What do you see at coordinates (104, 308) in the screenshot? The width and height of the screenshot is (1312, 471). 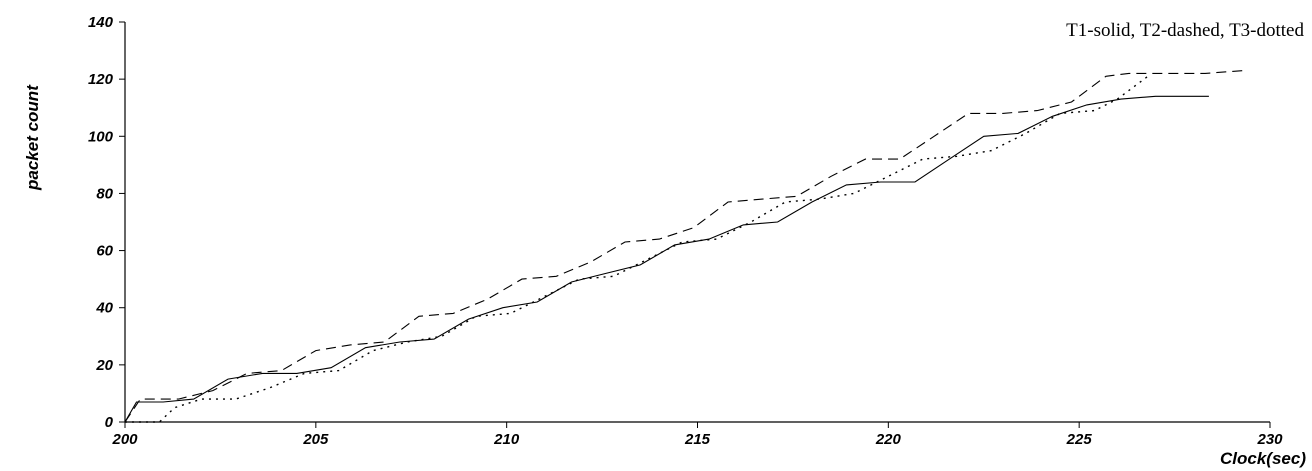 I see `y-tick-label: 40` at bounding box center [104, 308].